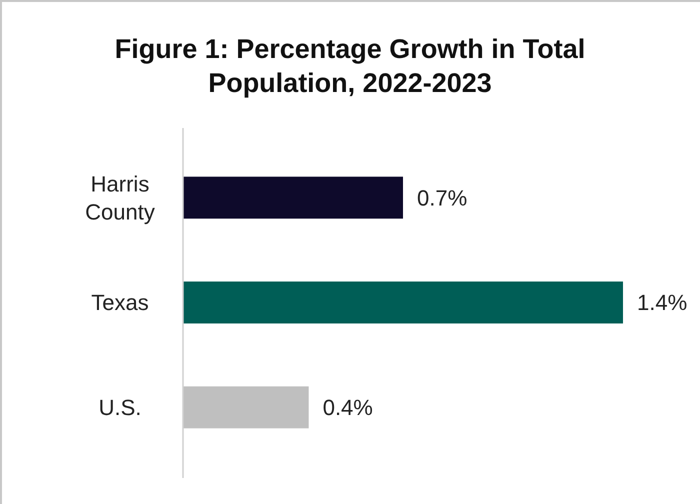 The image size is (700, 504). Describe the element at coordinates (120, 303) in the screenshot. I see `y-tick-label: Texas` at that location.